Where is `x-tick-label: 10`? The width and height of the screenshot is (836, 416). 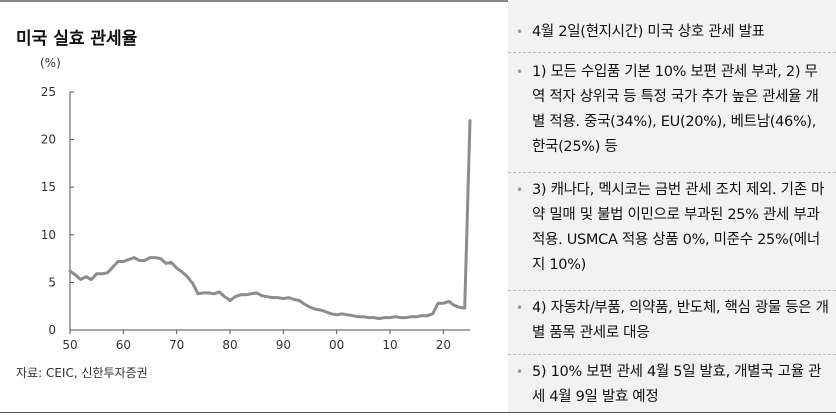 x-tick-label: 10 is located at coordinates (389, 345).